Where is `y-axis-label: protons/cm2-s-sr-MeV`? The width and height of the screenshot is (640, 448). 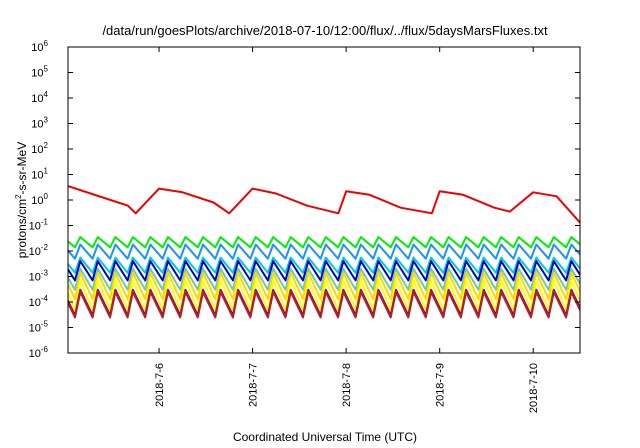
y-axis-label: protons/cm2-s-sr-MeV is located at coordinates (21, 200).